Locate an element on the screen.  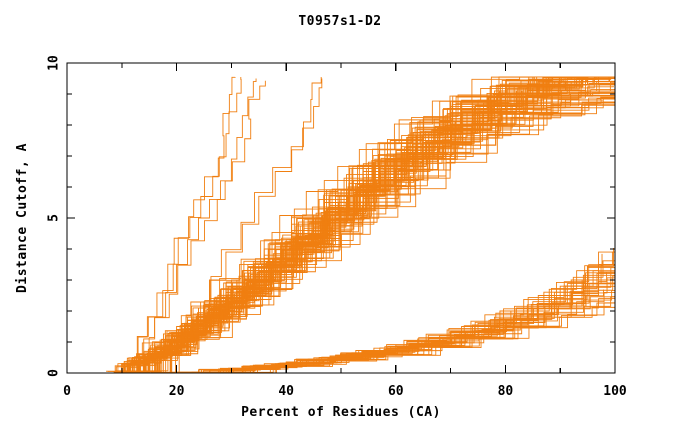
x-axis-tick-label: 40 is located at coordinates (286, 391).